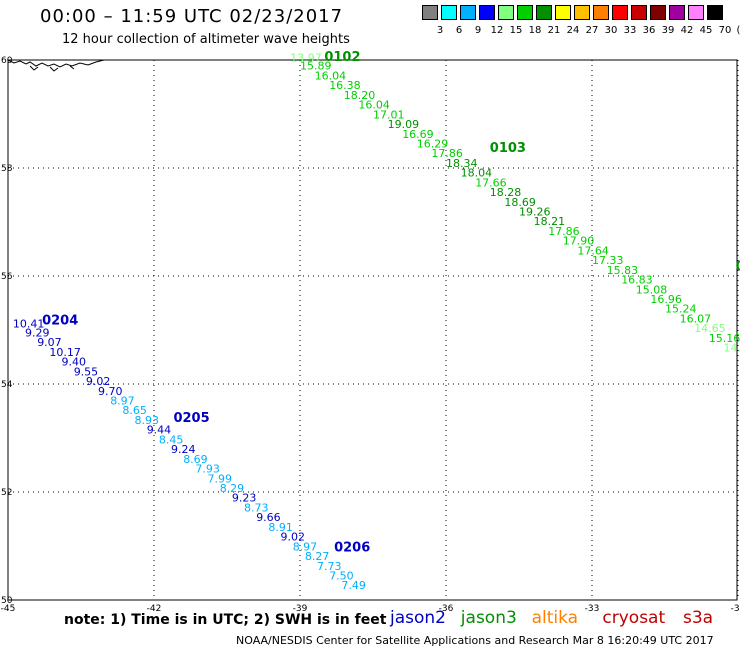 The image size is (740, 650). I want to click on scale-label: 45, so click(706, 30).